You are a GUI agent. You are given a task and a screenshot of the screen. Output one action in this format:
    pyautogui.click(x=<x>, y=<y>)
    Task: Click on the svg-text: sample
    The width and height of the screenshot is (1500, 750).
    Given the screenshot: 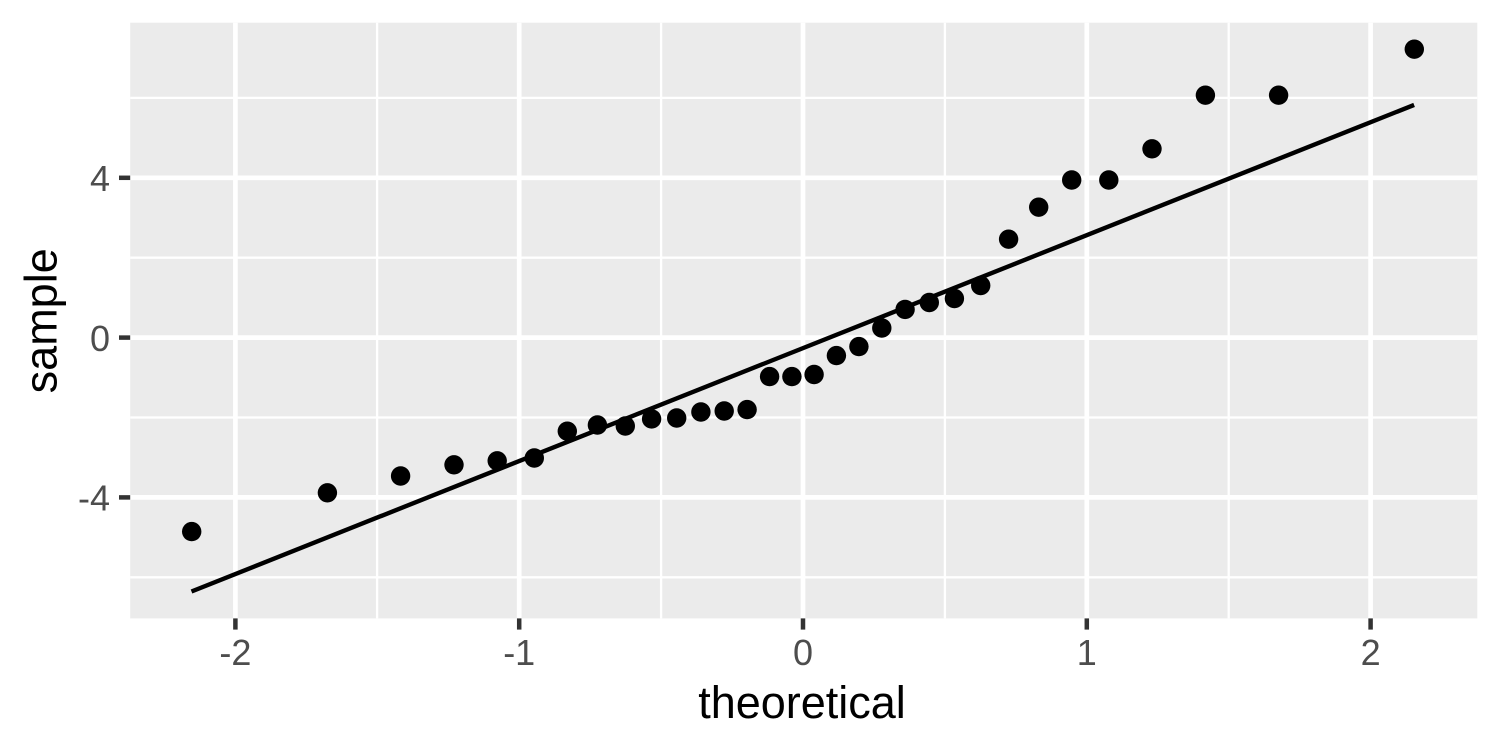 What is the action you would take?
    pyautogui.click(x=41, y=320)
    